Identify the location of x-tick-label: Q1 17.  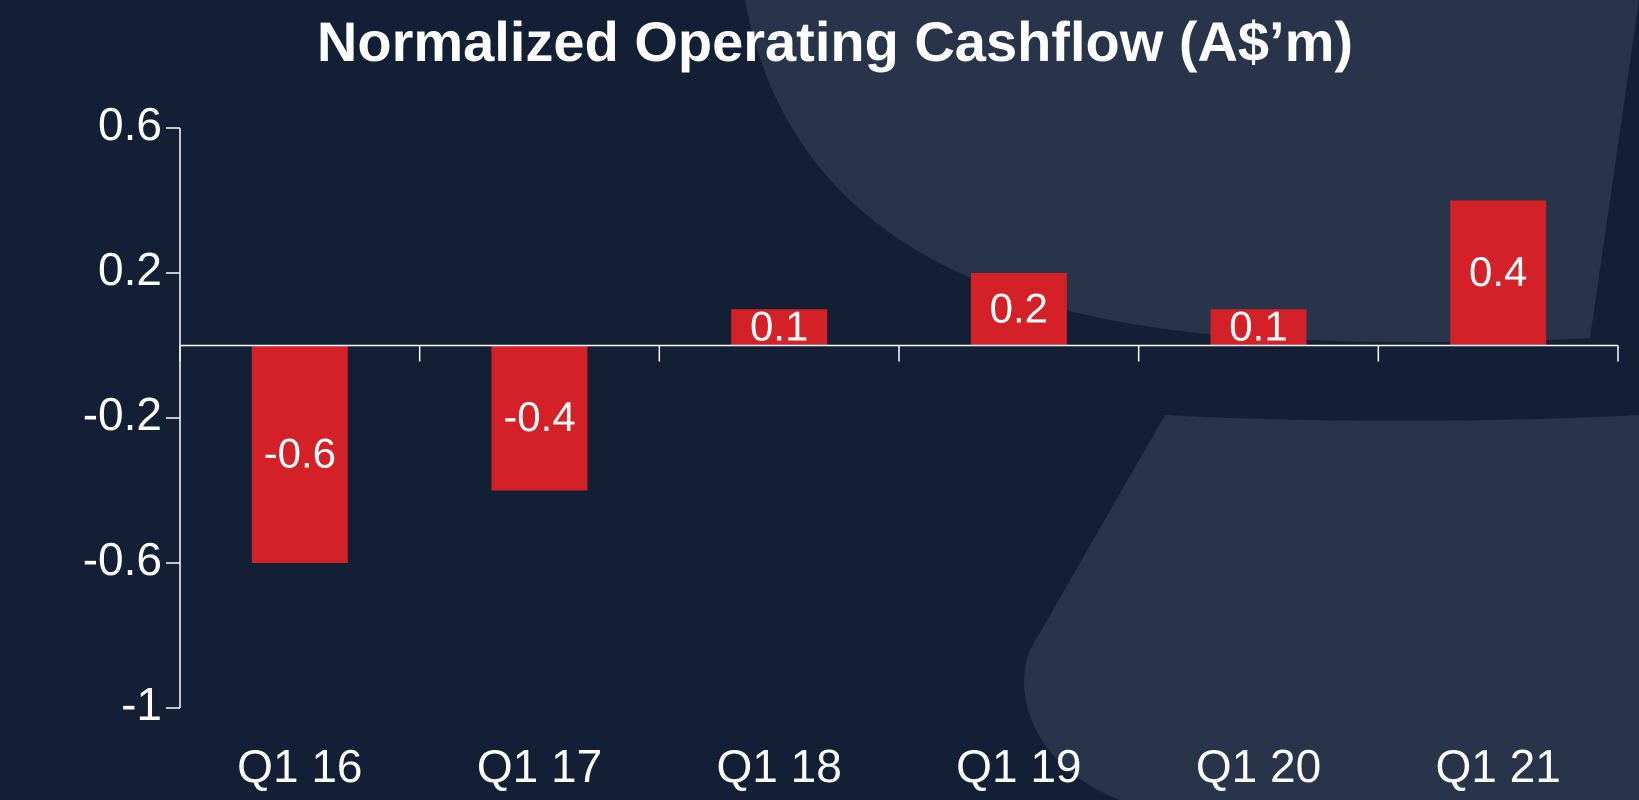
(539, 766).